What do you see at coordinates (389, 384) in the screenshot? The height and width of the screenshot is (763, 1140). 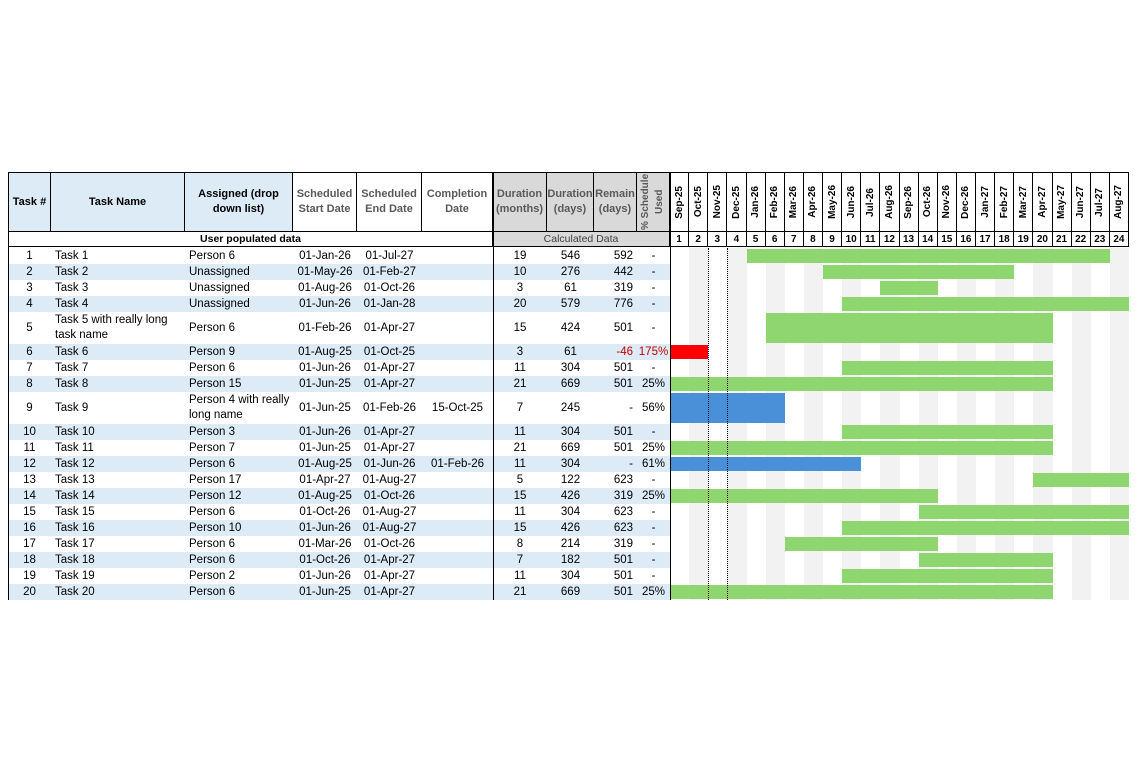 I see `end-date-cell: 01-Apr-27` at bounding box center [389, 384].